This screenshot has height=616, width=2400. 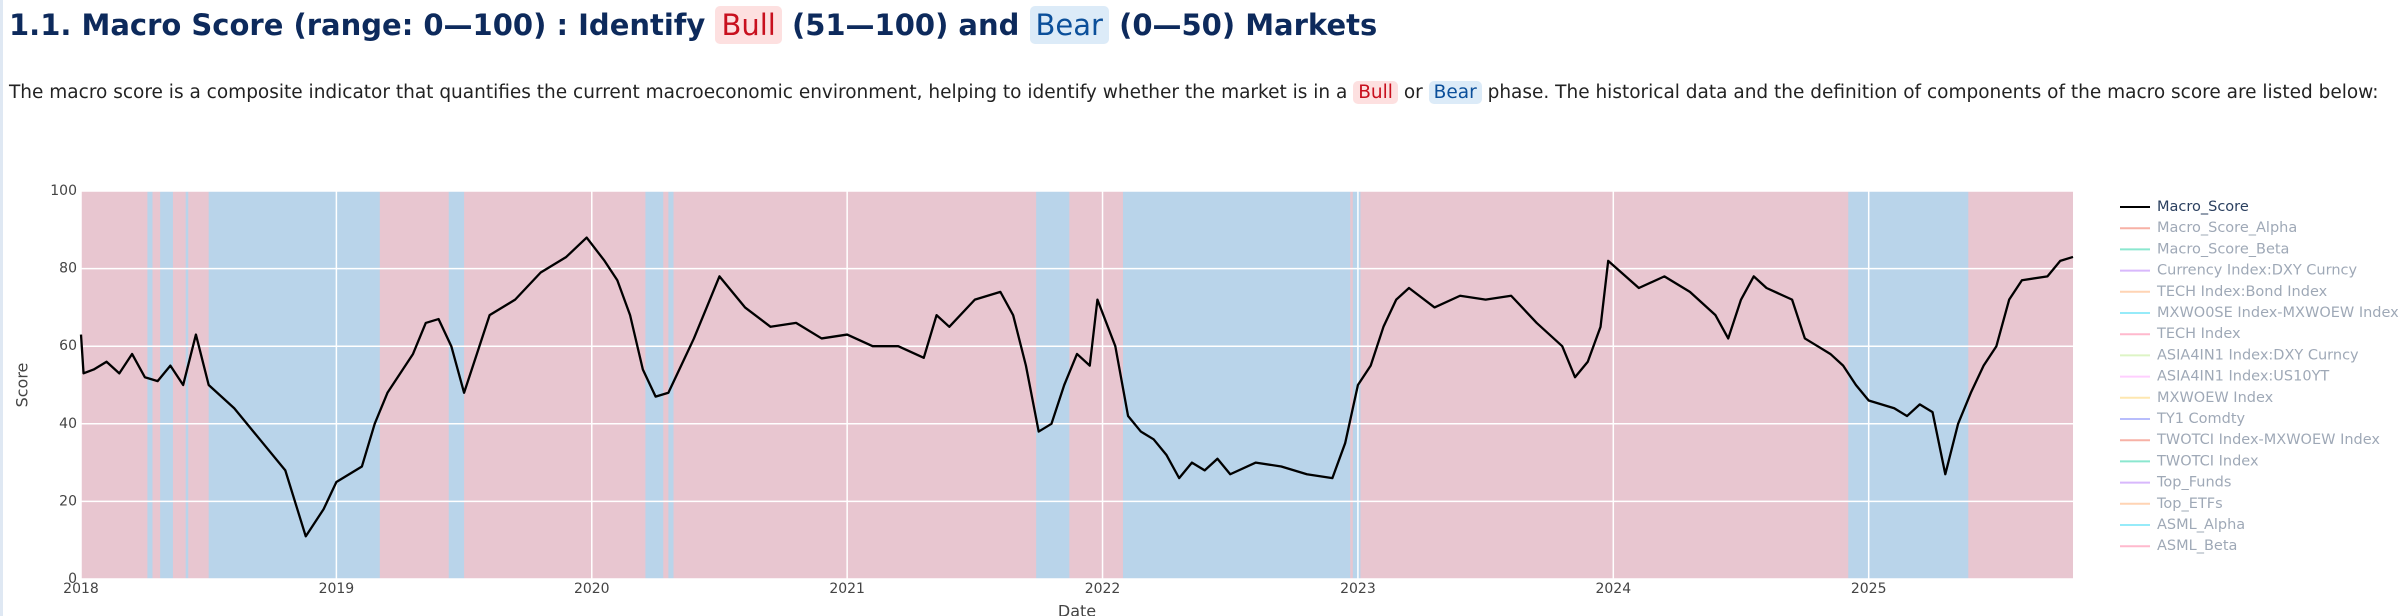 What do you see at coordinates (22, 385) in the screenshot?
I see `y-axis-title: Score` at bounding box center [22, 385].